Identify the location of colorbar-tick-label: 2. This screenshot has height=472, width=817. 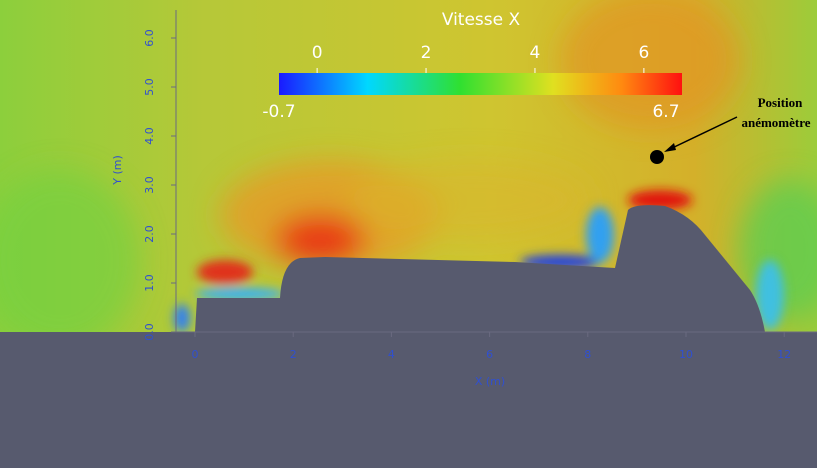
(426, 53).